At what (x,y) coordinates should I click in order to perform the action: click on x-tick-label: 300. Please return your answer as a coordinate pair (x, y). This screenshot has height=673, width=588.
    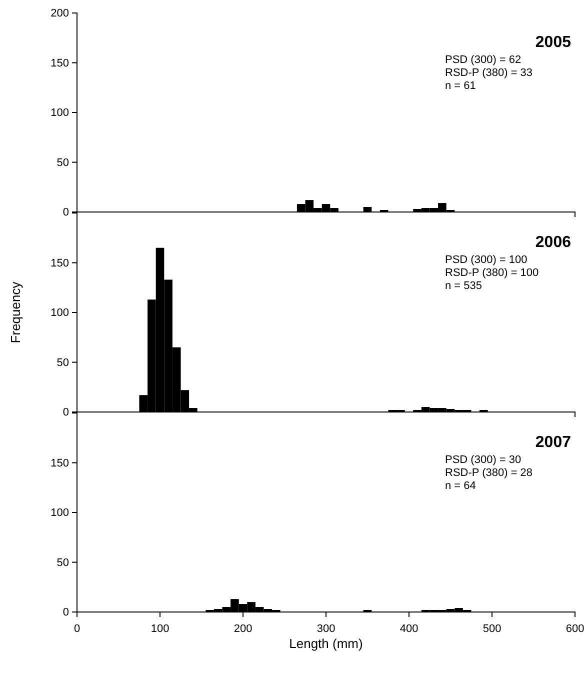
    Looking at the image, I should click on (326, 629).